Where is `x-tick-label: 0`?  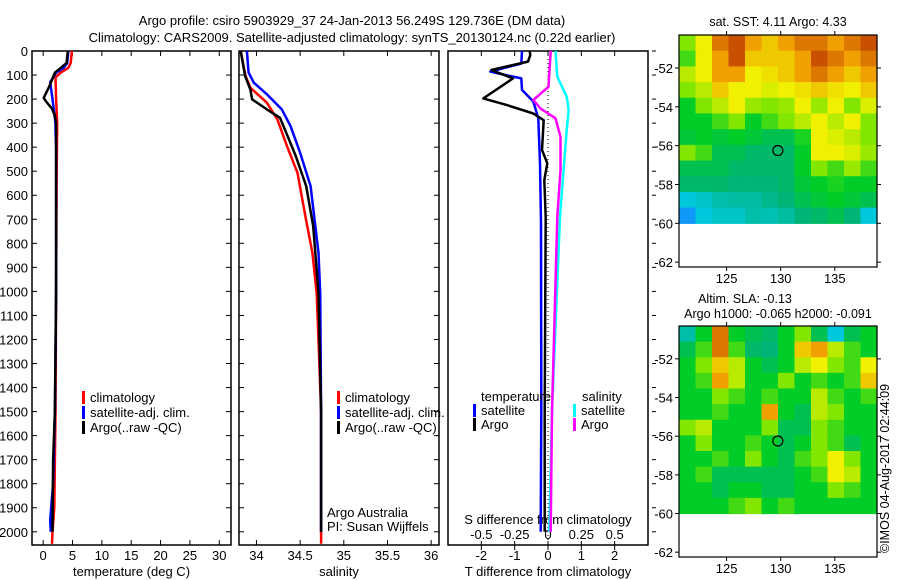
x-tick-label: 0 is located at coordinates (547, 555).